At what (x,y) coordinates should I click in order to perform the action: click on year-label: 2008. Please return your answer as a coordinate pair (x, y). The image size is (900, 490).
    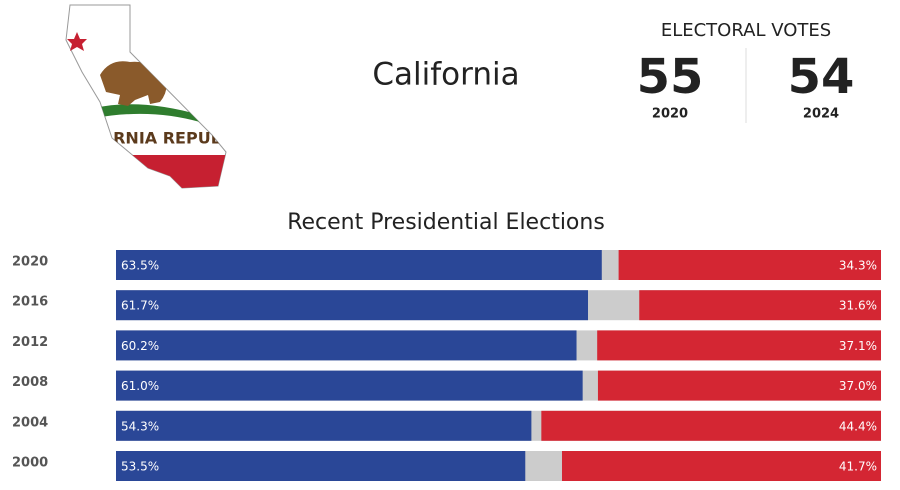
    Looking at the image, I should click on (30, 382).